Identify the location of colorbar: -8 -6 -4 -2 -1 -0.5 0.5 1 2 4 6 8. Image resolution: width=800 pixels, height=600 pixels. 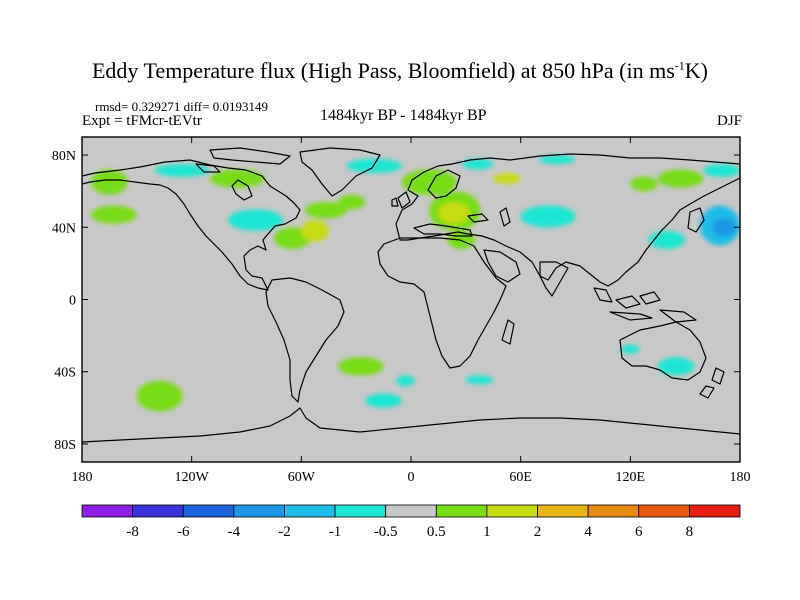
(411, 522).